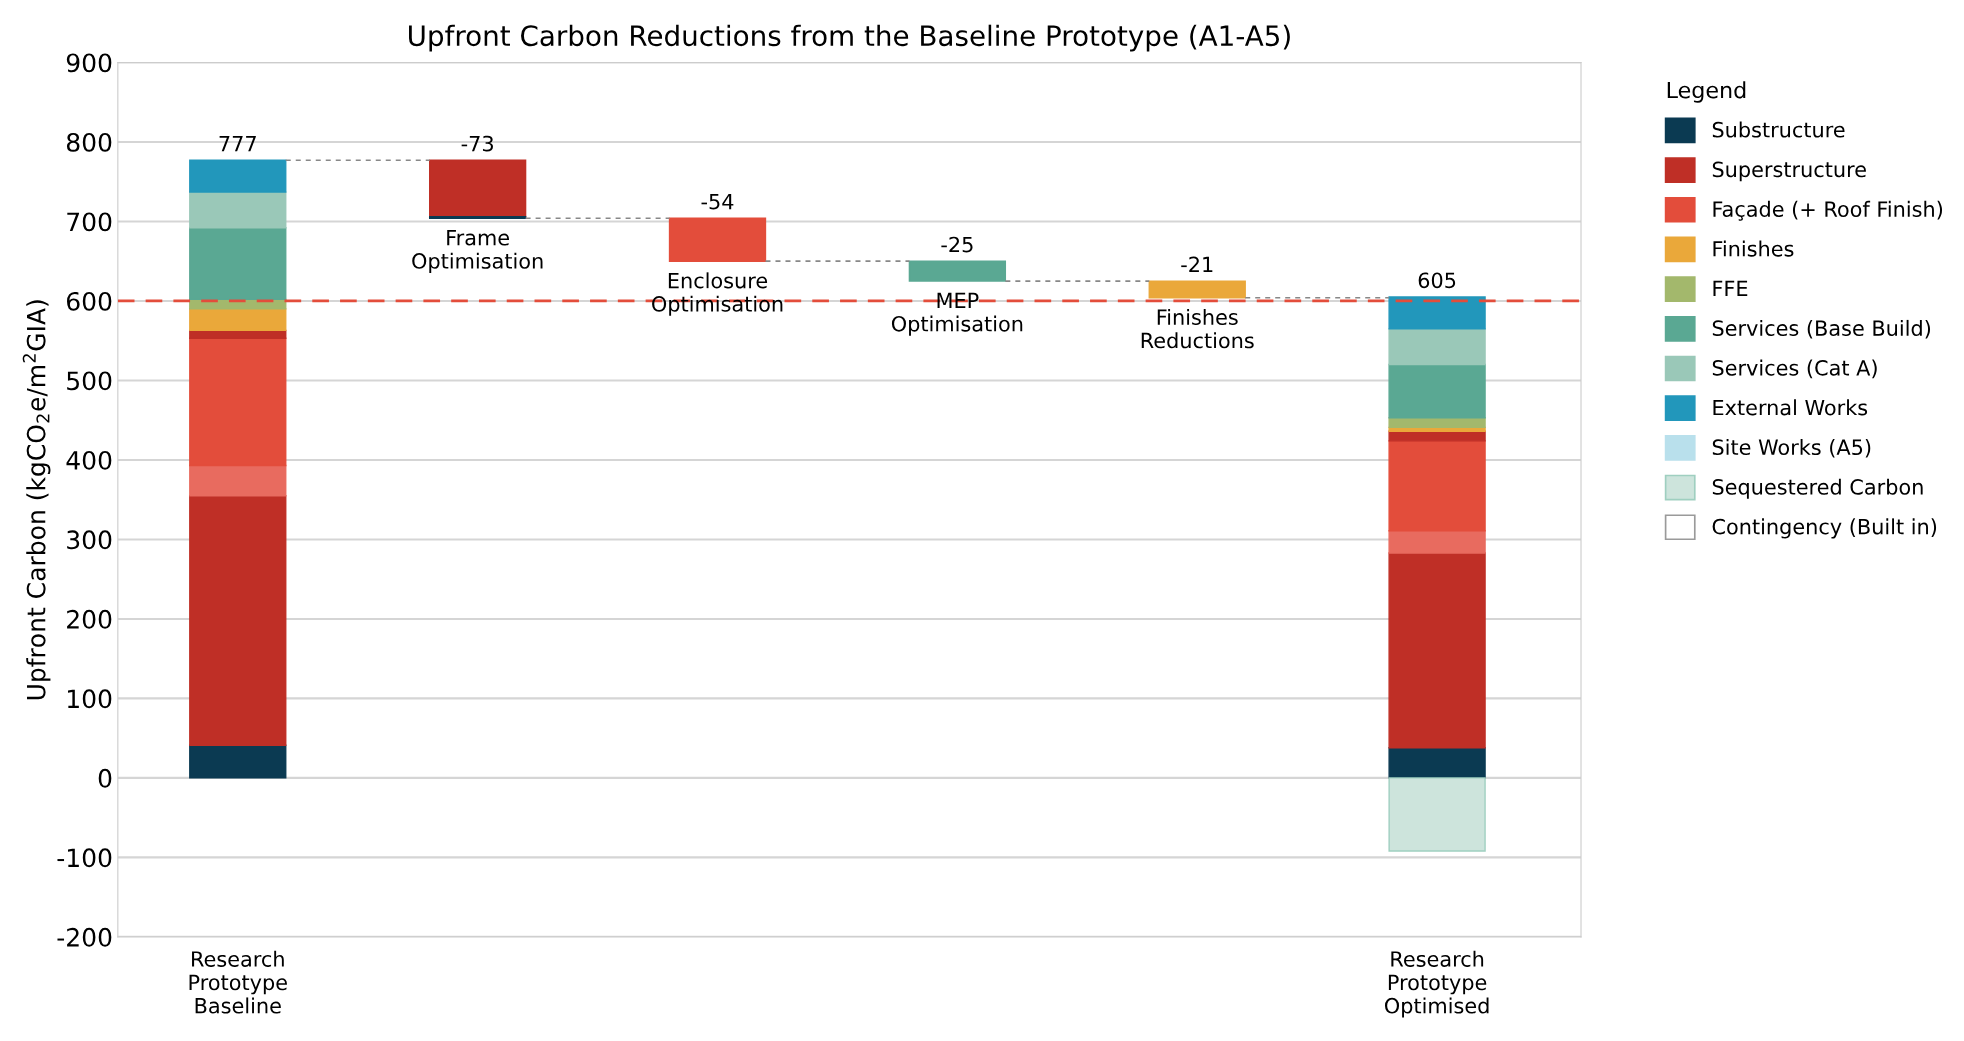  What do you see at coordinates (1753, 248) in the screenshot?
I see `legend-label: Finishes` at bounding box center [1753, 248].